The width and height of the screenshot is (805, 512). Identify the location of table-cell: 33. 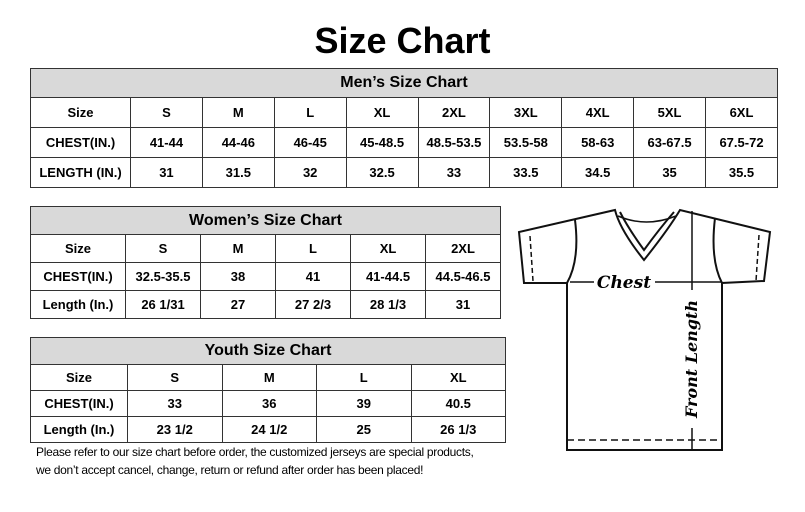
(454, 172).